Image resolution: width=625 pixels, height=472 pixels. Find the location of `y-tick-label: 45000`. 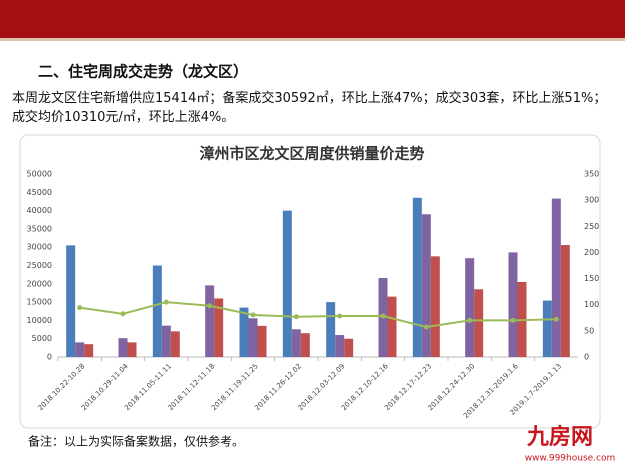

y-tick-label: 45000 is located at coordinates (39, 192).